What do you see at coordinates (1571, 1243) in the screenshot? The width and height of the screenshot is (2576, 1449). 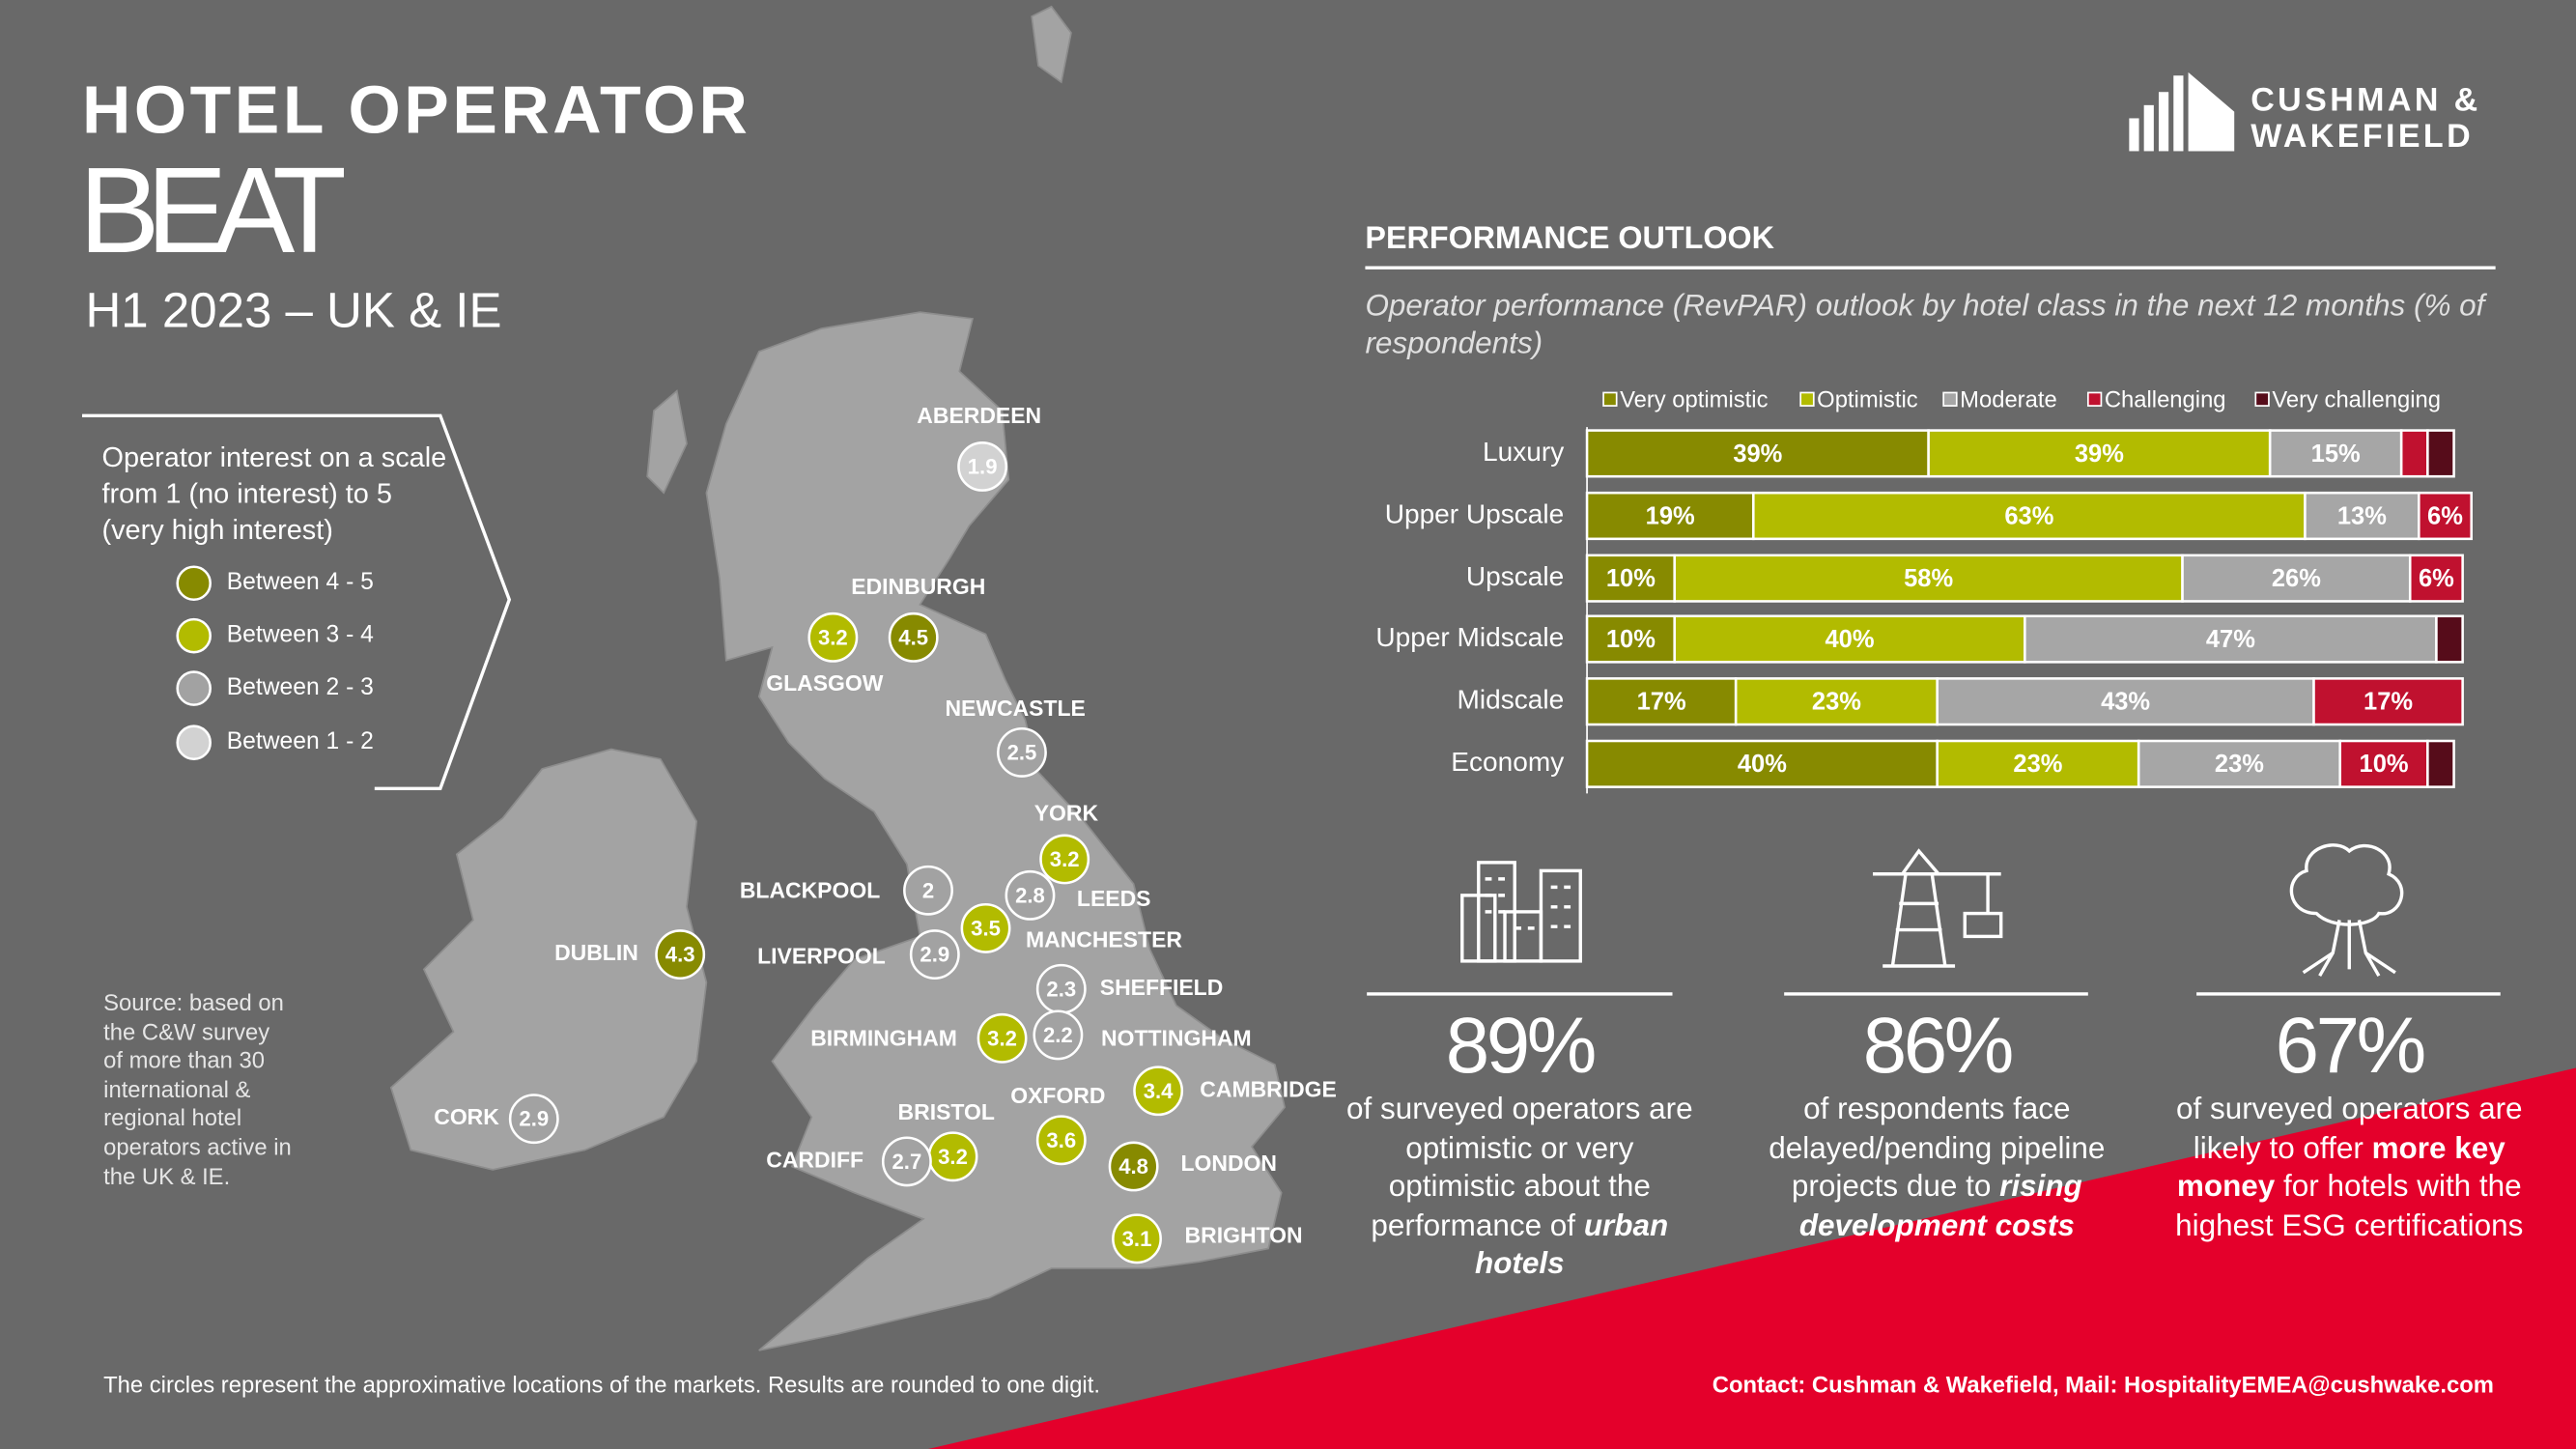 I see `stat-text-part: urban hotels` at bounding box center [1571, 1243].